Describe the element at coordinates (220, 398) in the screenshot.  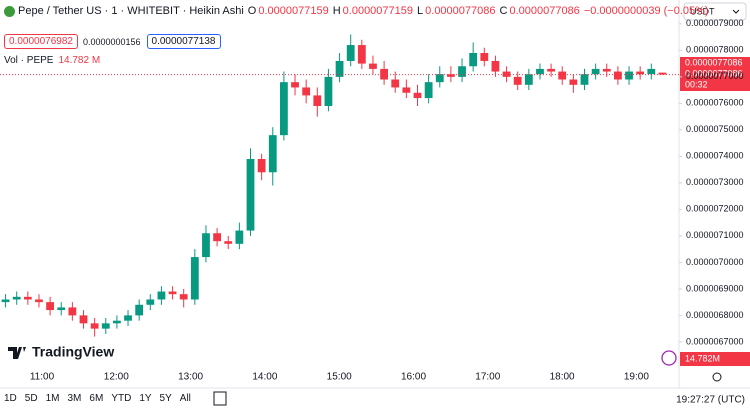
I see `calendar-icon` at that location.